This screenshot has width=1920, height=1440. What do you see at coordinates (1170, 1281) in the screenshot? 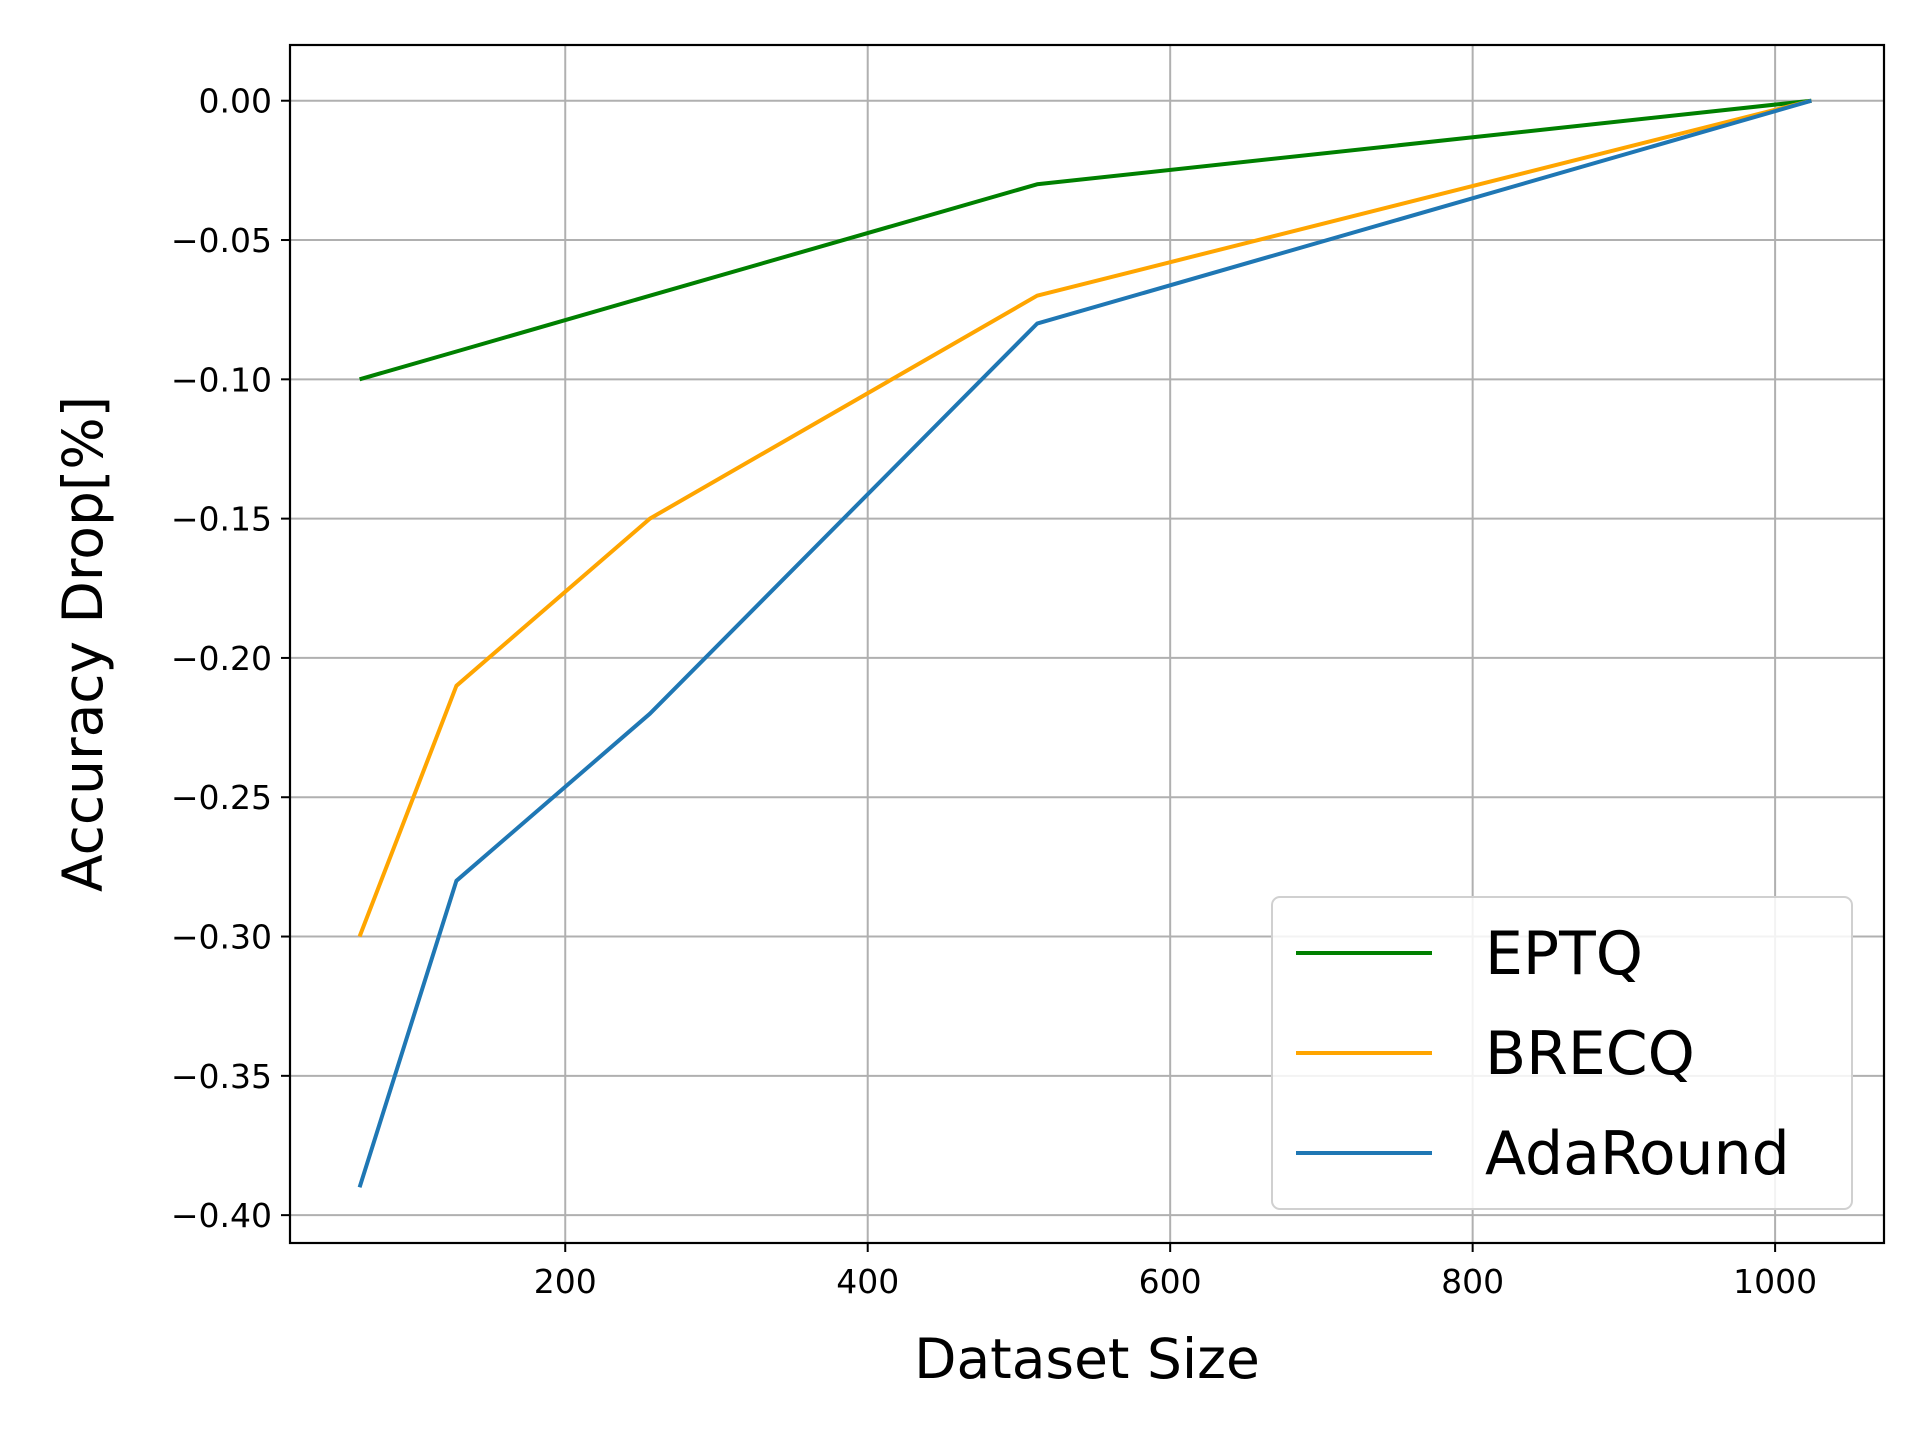
I see `x-tick-label: 600` at bounding box center [1170, 1281].